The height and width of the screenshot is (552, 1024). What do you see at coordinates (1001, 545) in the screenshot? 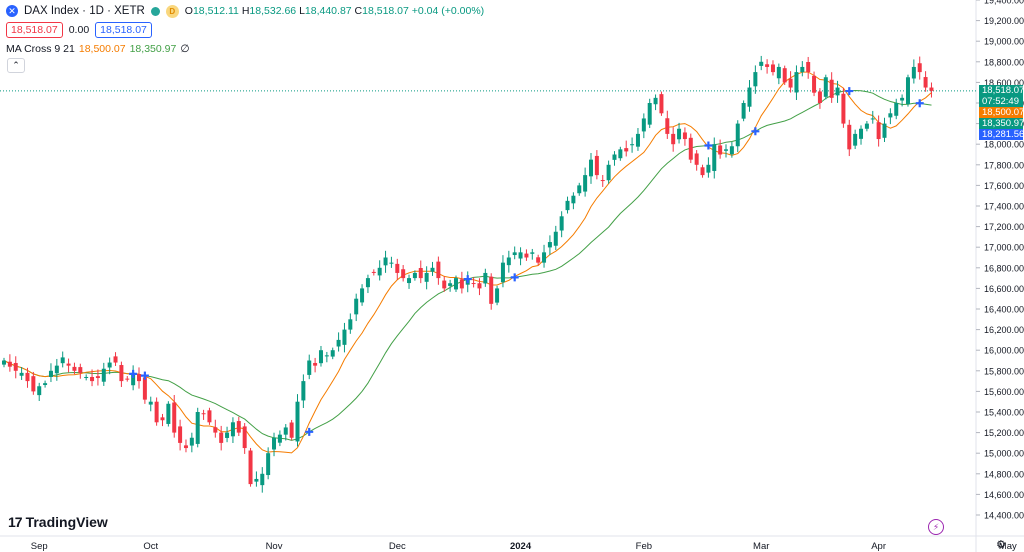
I see `gear-icon: ⚙` at bounding box center [1001, 545].